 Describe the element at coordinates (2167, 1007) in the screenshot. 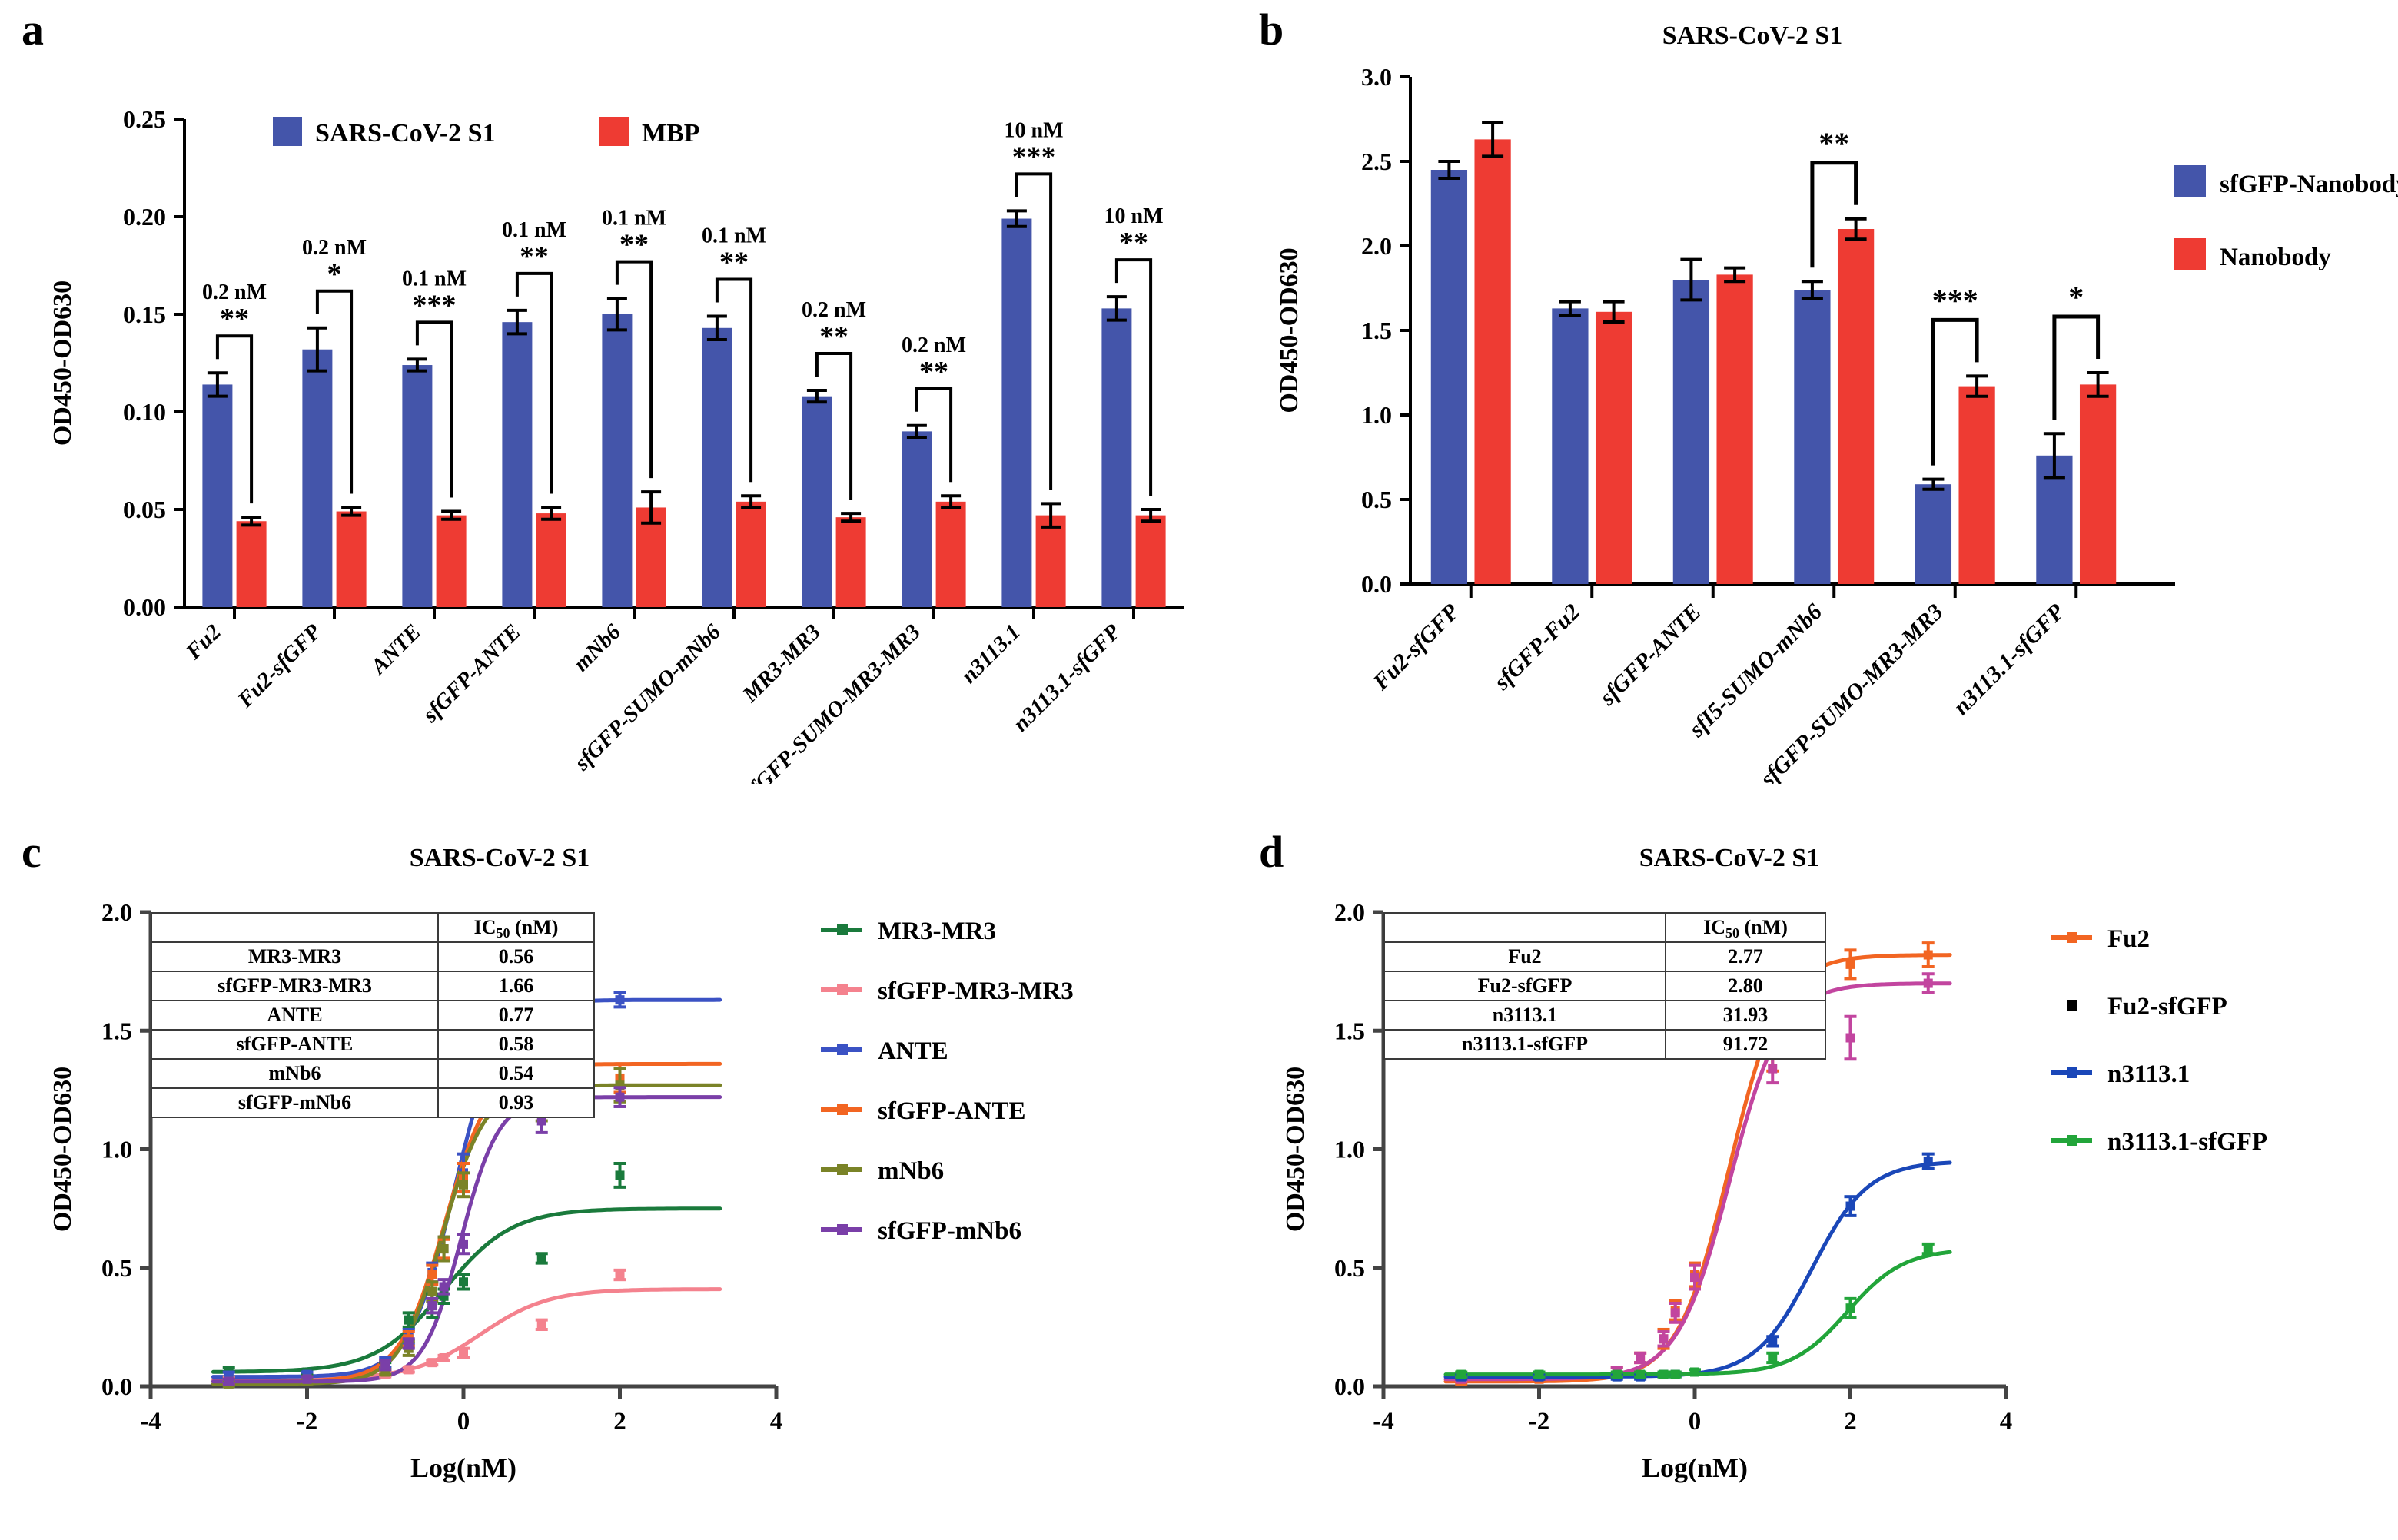

I see `legend-label: Fu2-sfGFP` at that location.